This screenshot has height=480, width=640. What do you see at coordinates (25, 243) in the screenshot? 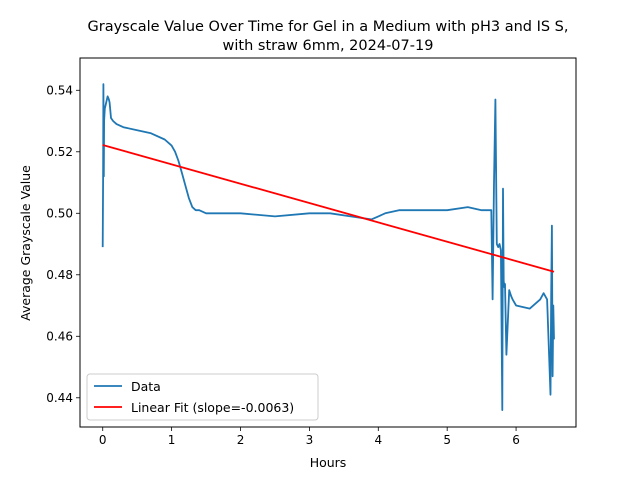
I see `y-axis-label: Average Grayscale Value` at bounding box center [25, 243].